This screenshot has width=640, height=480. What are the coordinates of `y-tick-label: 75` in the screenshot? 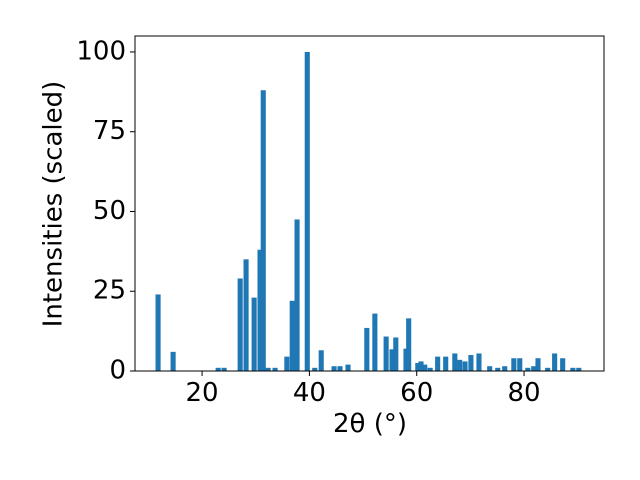 It's located at (109, 131).